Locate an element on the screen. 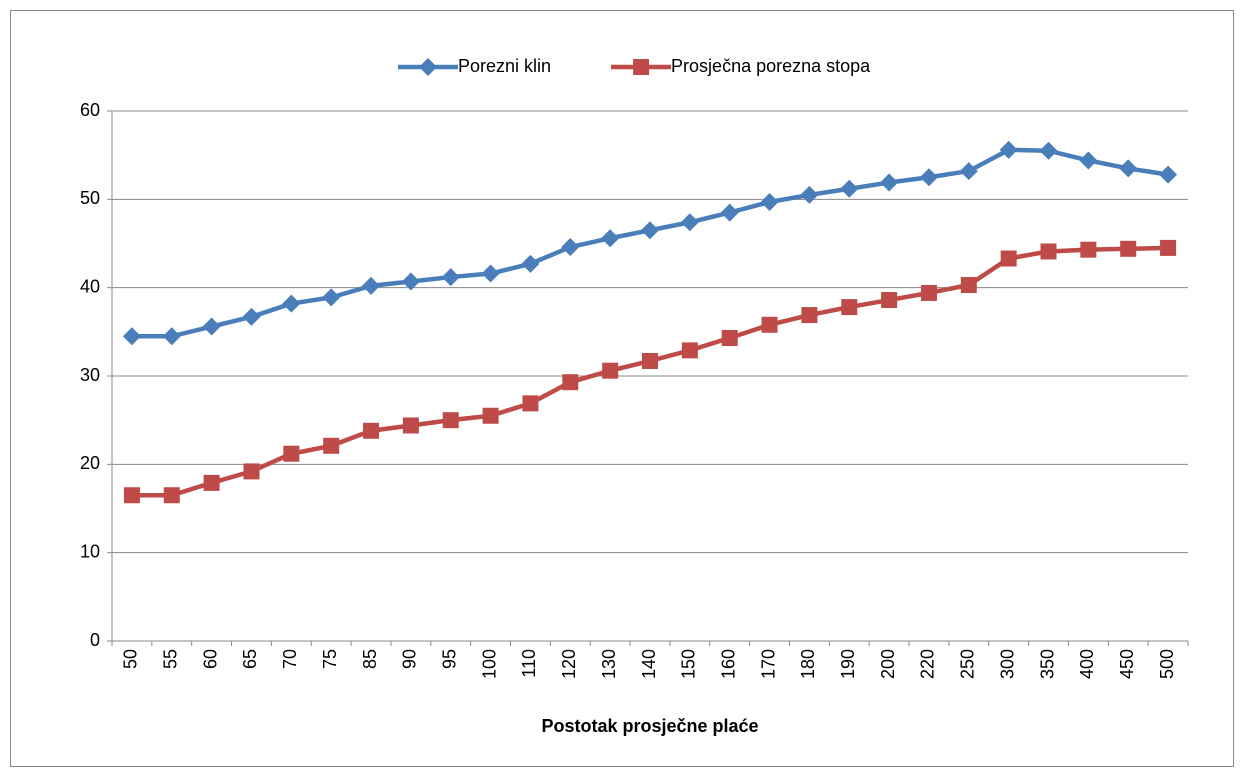 This screenshot has height=782, width=1245. x-tick-label: 140 is located at coordinates (649, 664).